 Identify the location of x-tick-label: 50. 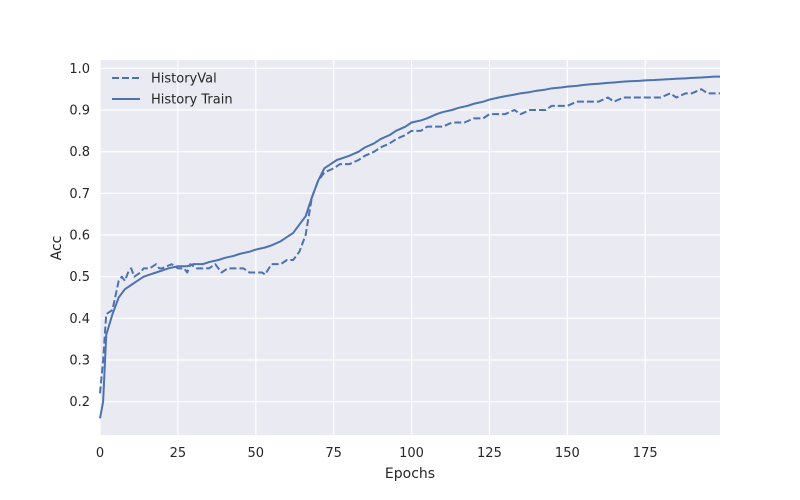
(256, 453).